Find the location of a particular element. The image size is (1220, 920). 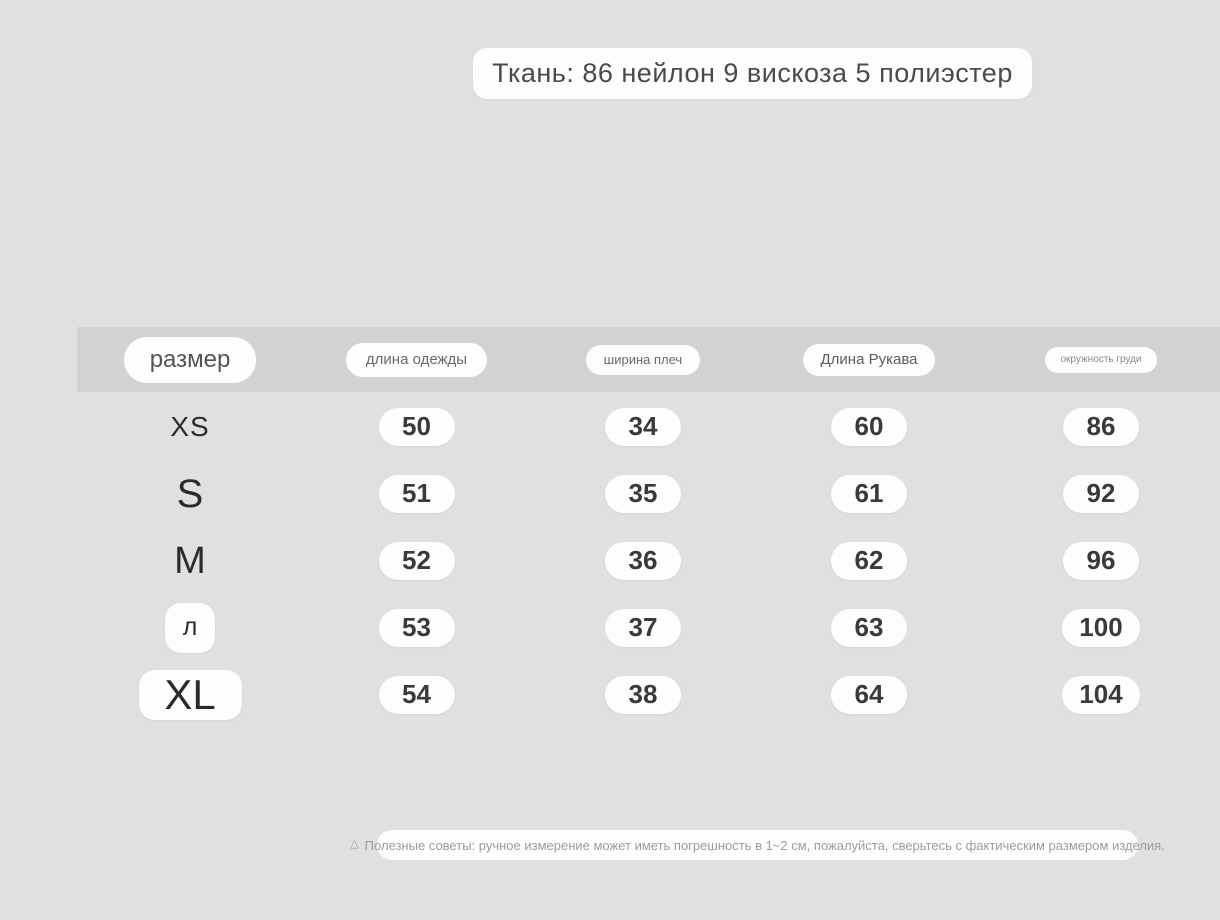

table-row-xl: XL 54 38 64 104 is located at coordinates (648, 694).